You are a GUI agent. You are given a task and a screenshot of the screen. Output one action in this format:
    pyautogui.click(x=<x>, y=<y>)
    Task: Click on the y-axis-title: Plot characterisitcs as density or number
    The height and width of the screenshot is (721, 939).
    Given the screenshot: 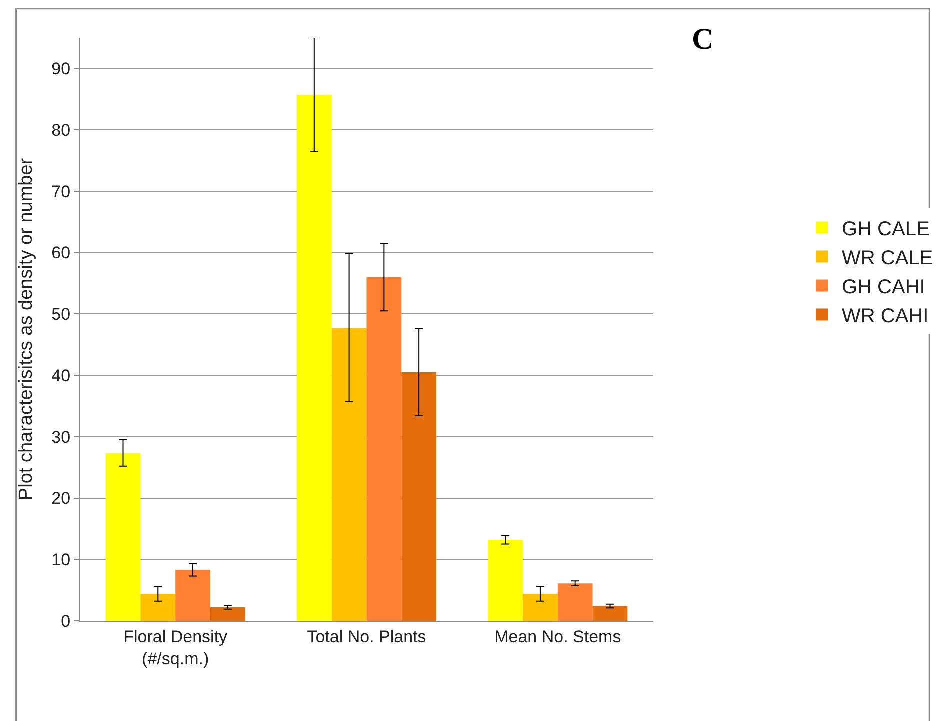 What is the action you would take?
    pyautogui.click(x=26, y=329)
    